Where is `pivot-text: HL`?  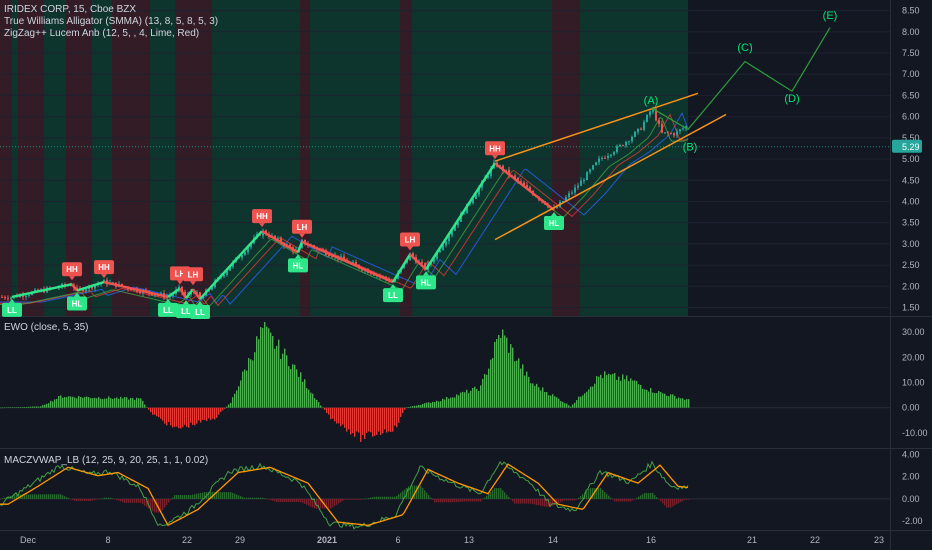 pivot-text: HL is located at coordinates (77, 304).